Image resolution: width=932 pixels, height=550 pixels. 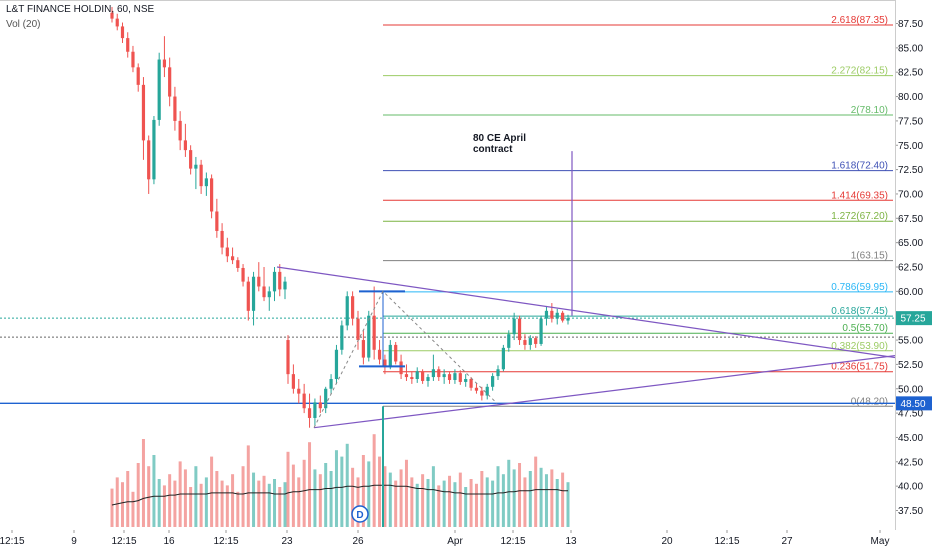 What do you see at coordinates (787, 541) in the screenshot?
I see `x-tick-label: 27` at bounding box center [787, 541].